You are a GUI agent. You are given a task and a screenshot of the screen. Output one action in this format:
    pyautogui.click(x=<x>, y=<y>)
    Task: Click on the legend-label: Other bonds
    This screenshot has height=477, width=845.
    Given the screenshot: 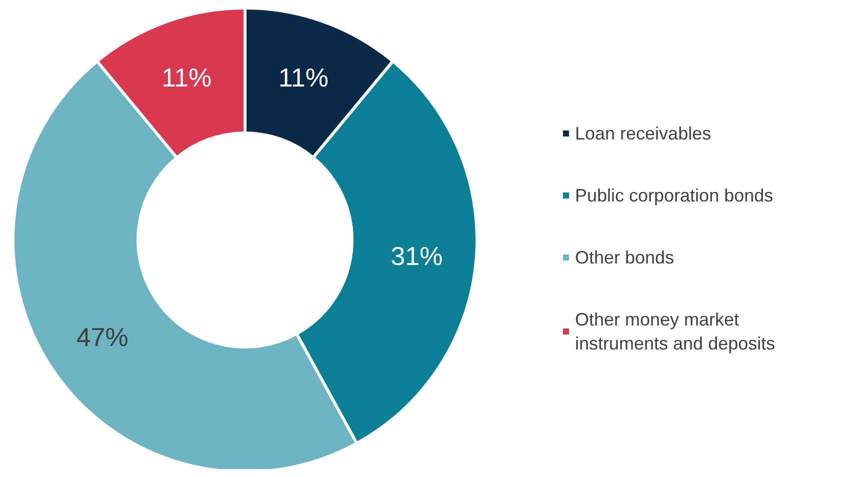 What is the action you would take?
    pyautogui.click(x=624, y=258)
    